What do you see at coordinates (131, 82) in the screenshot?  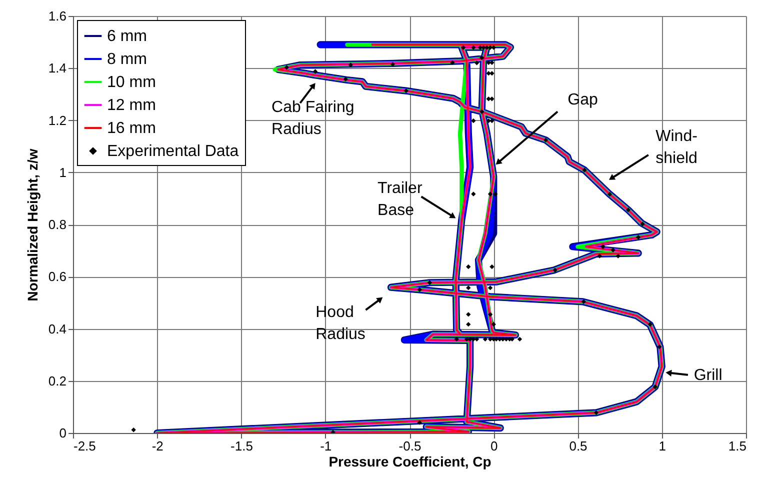 I see `legend-label: 10 mm` at bounding box center [131, 82].